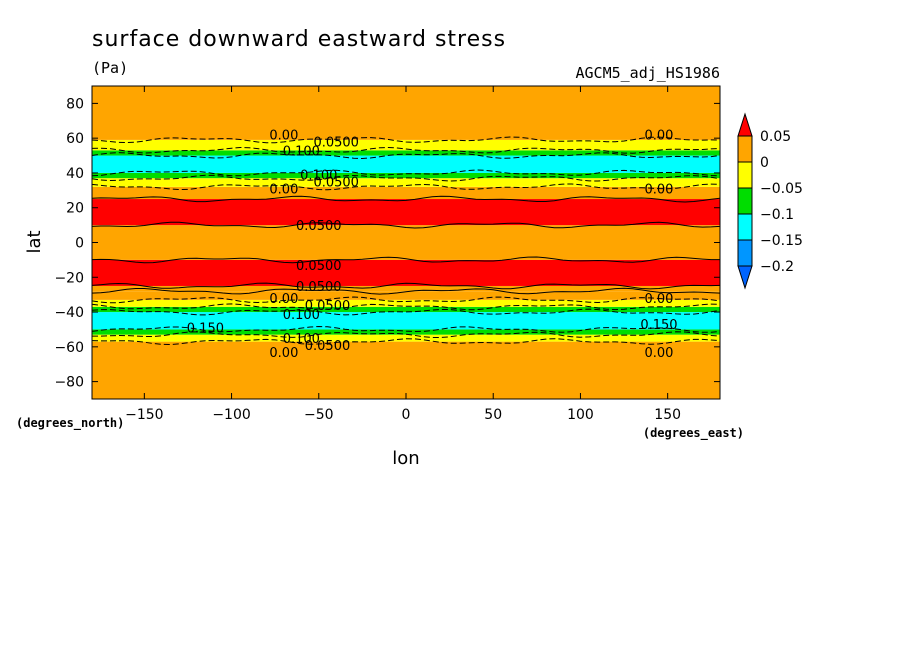 This screenshot has height=654, width=904. Describe the element at coordinates (775, 137) in the screenshot. I see `colorbar-label: 0.05` at that location.